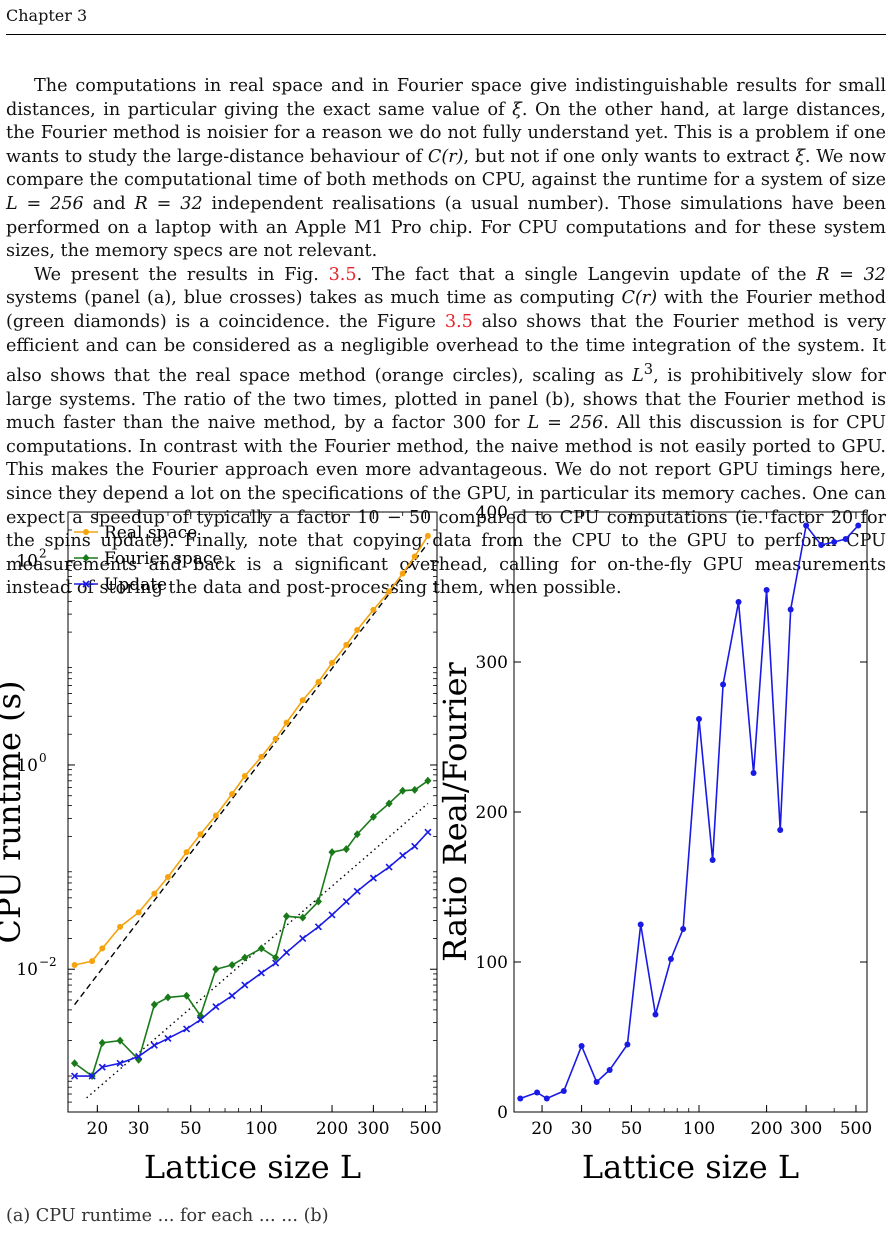 The height and width of the screenshot is (1236, 892). Describe the element at coordinates (492, 663) in the screenshot. I see `y-tick-label: 300` at that location.